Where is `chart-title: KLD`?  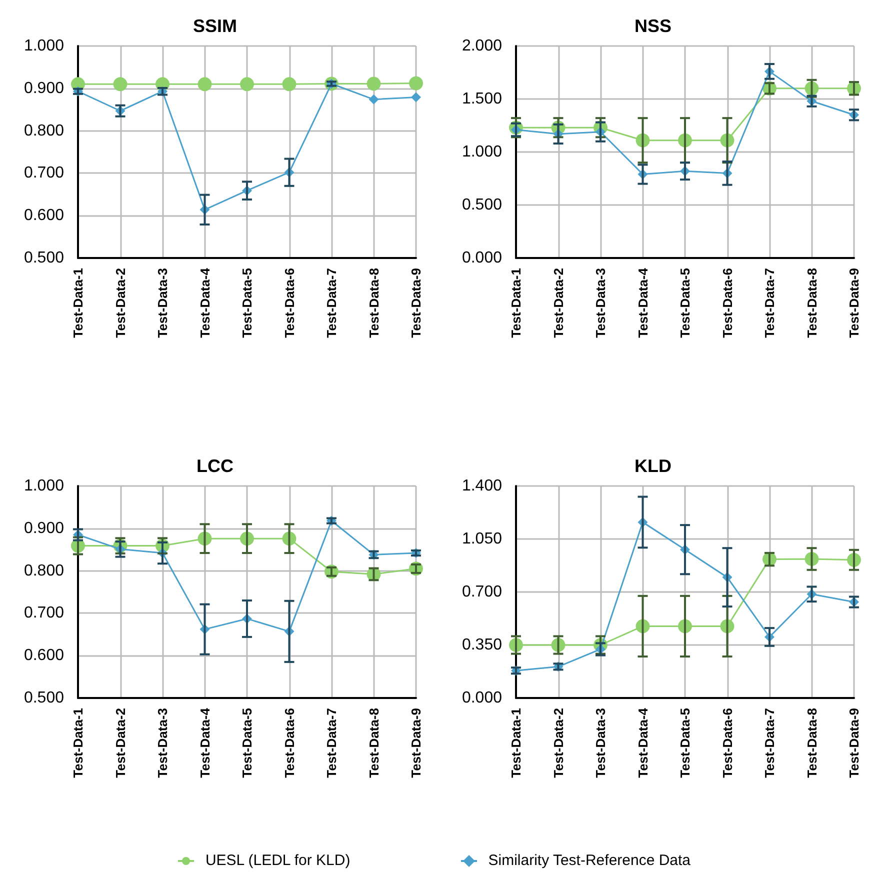 chart-title: KLD is located at coordinates (653, 466).